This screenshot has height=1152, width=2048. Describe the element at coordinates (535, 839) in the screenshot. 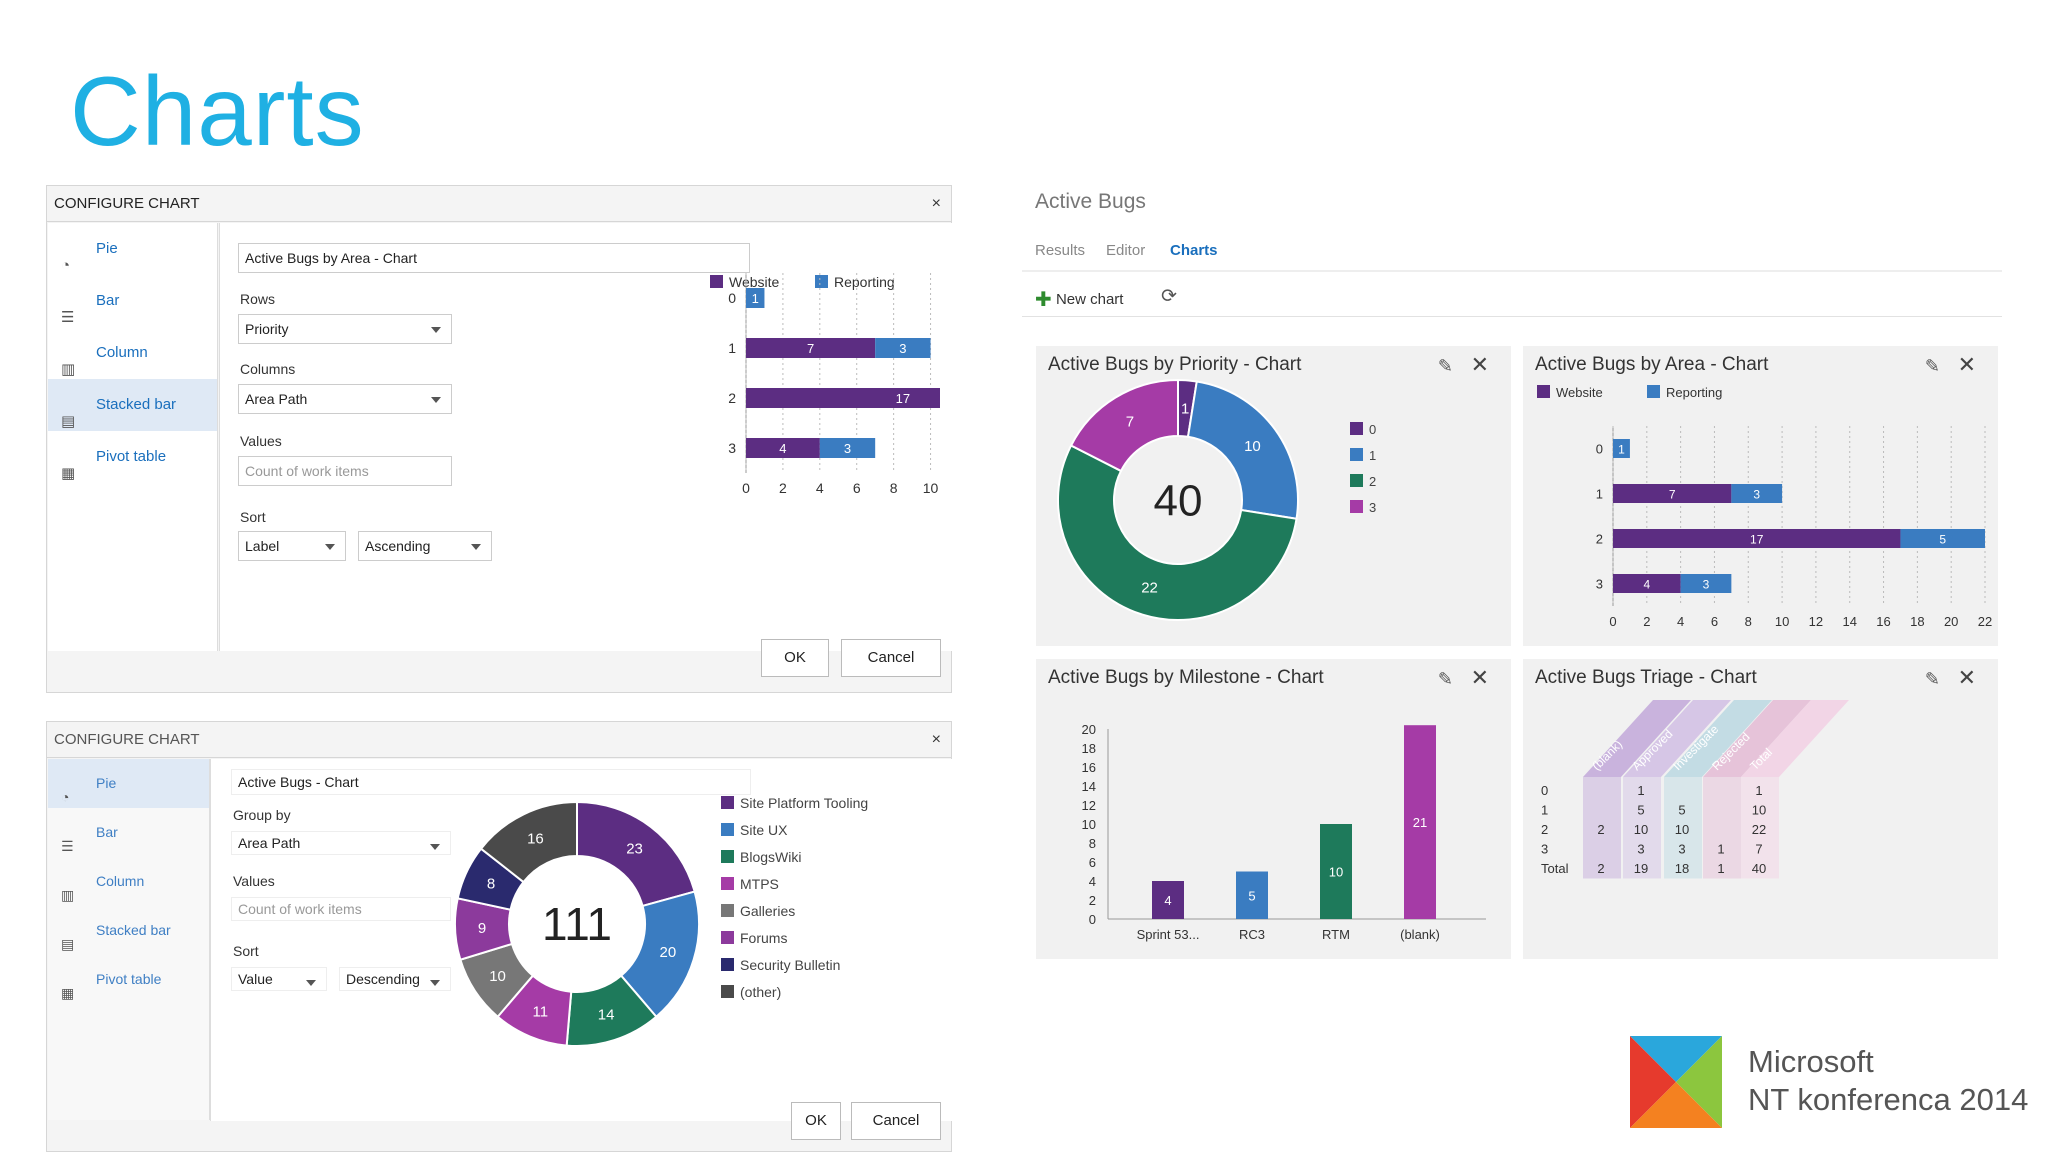

I see `slice-label: 16` at that location.